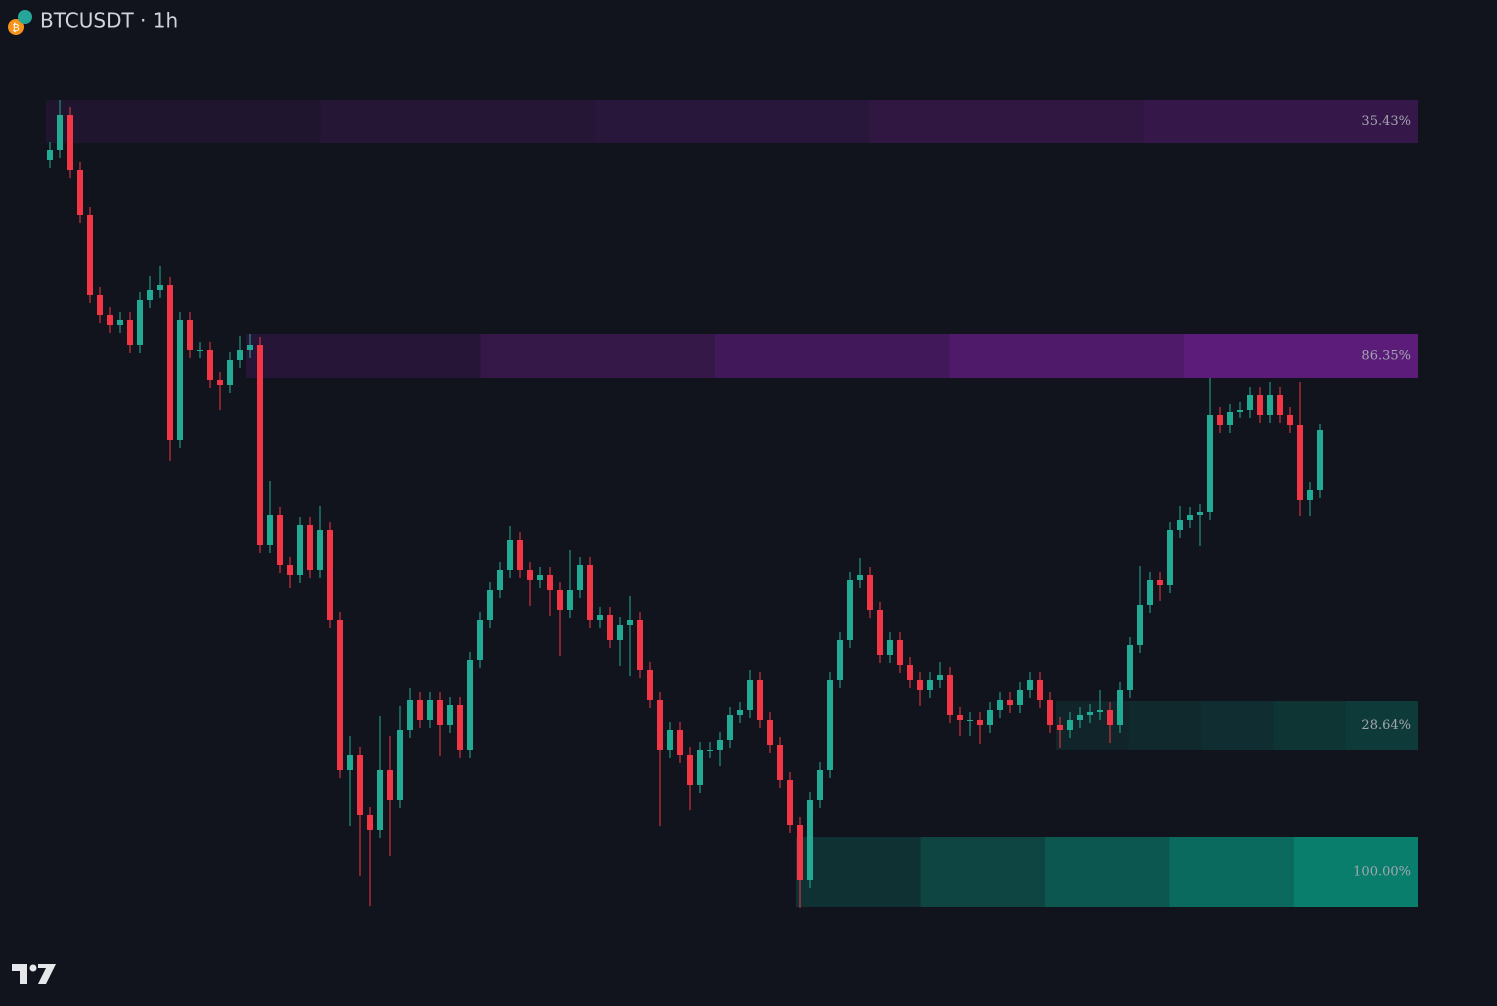 Image resolution: width=1497 pixels, height=1006 pixels. What do you see at coordinates (20, 22) in the screenshot?
I see `symbol-icon: ₿` at bounding box center [20, 22].